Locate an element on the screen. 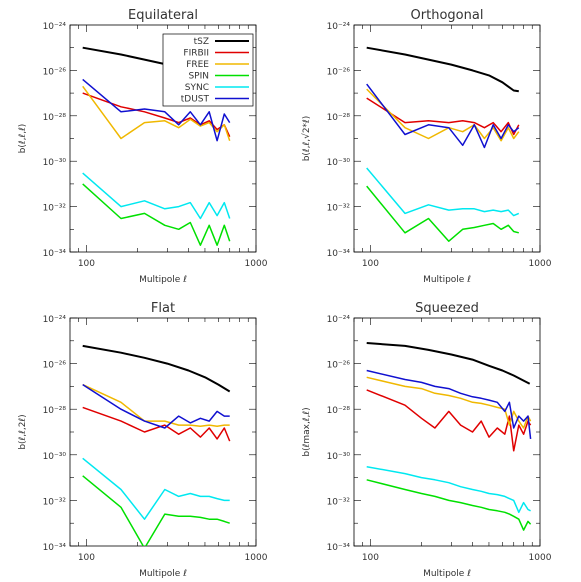  legend-label: FREE is located at coordinates (197, 65).